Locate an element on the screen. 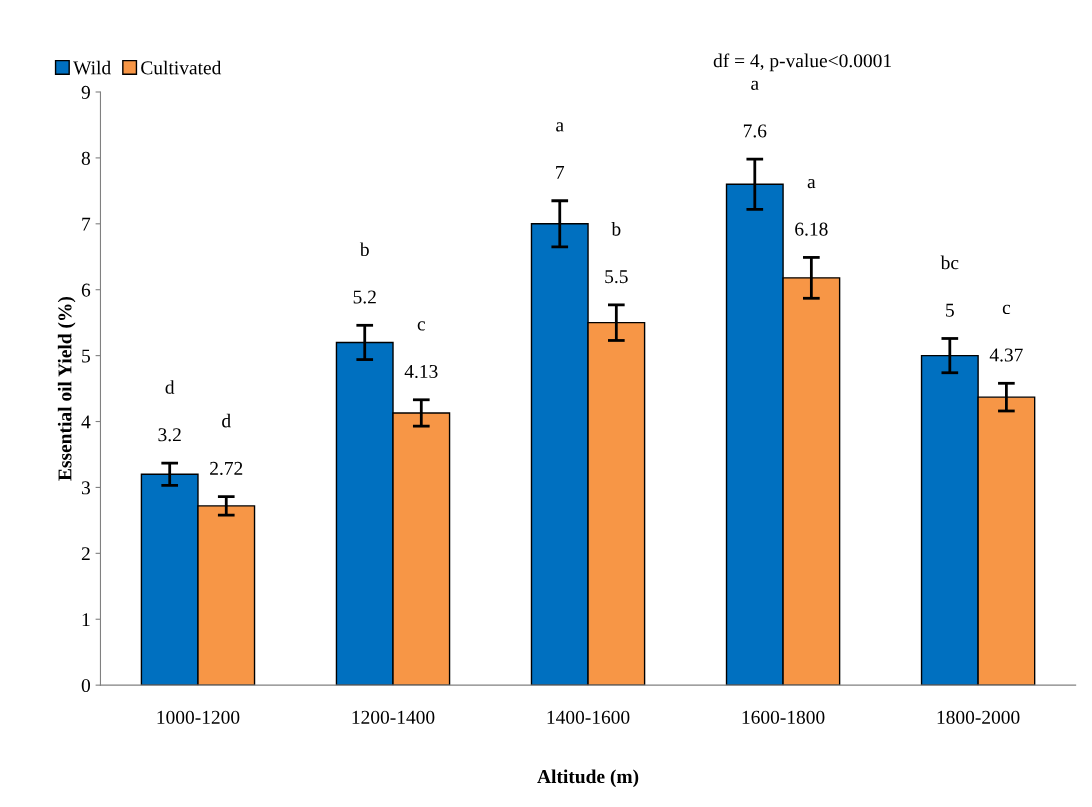  annotation: bc is located at coordinates (949, 262).